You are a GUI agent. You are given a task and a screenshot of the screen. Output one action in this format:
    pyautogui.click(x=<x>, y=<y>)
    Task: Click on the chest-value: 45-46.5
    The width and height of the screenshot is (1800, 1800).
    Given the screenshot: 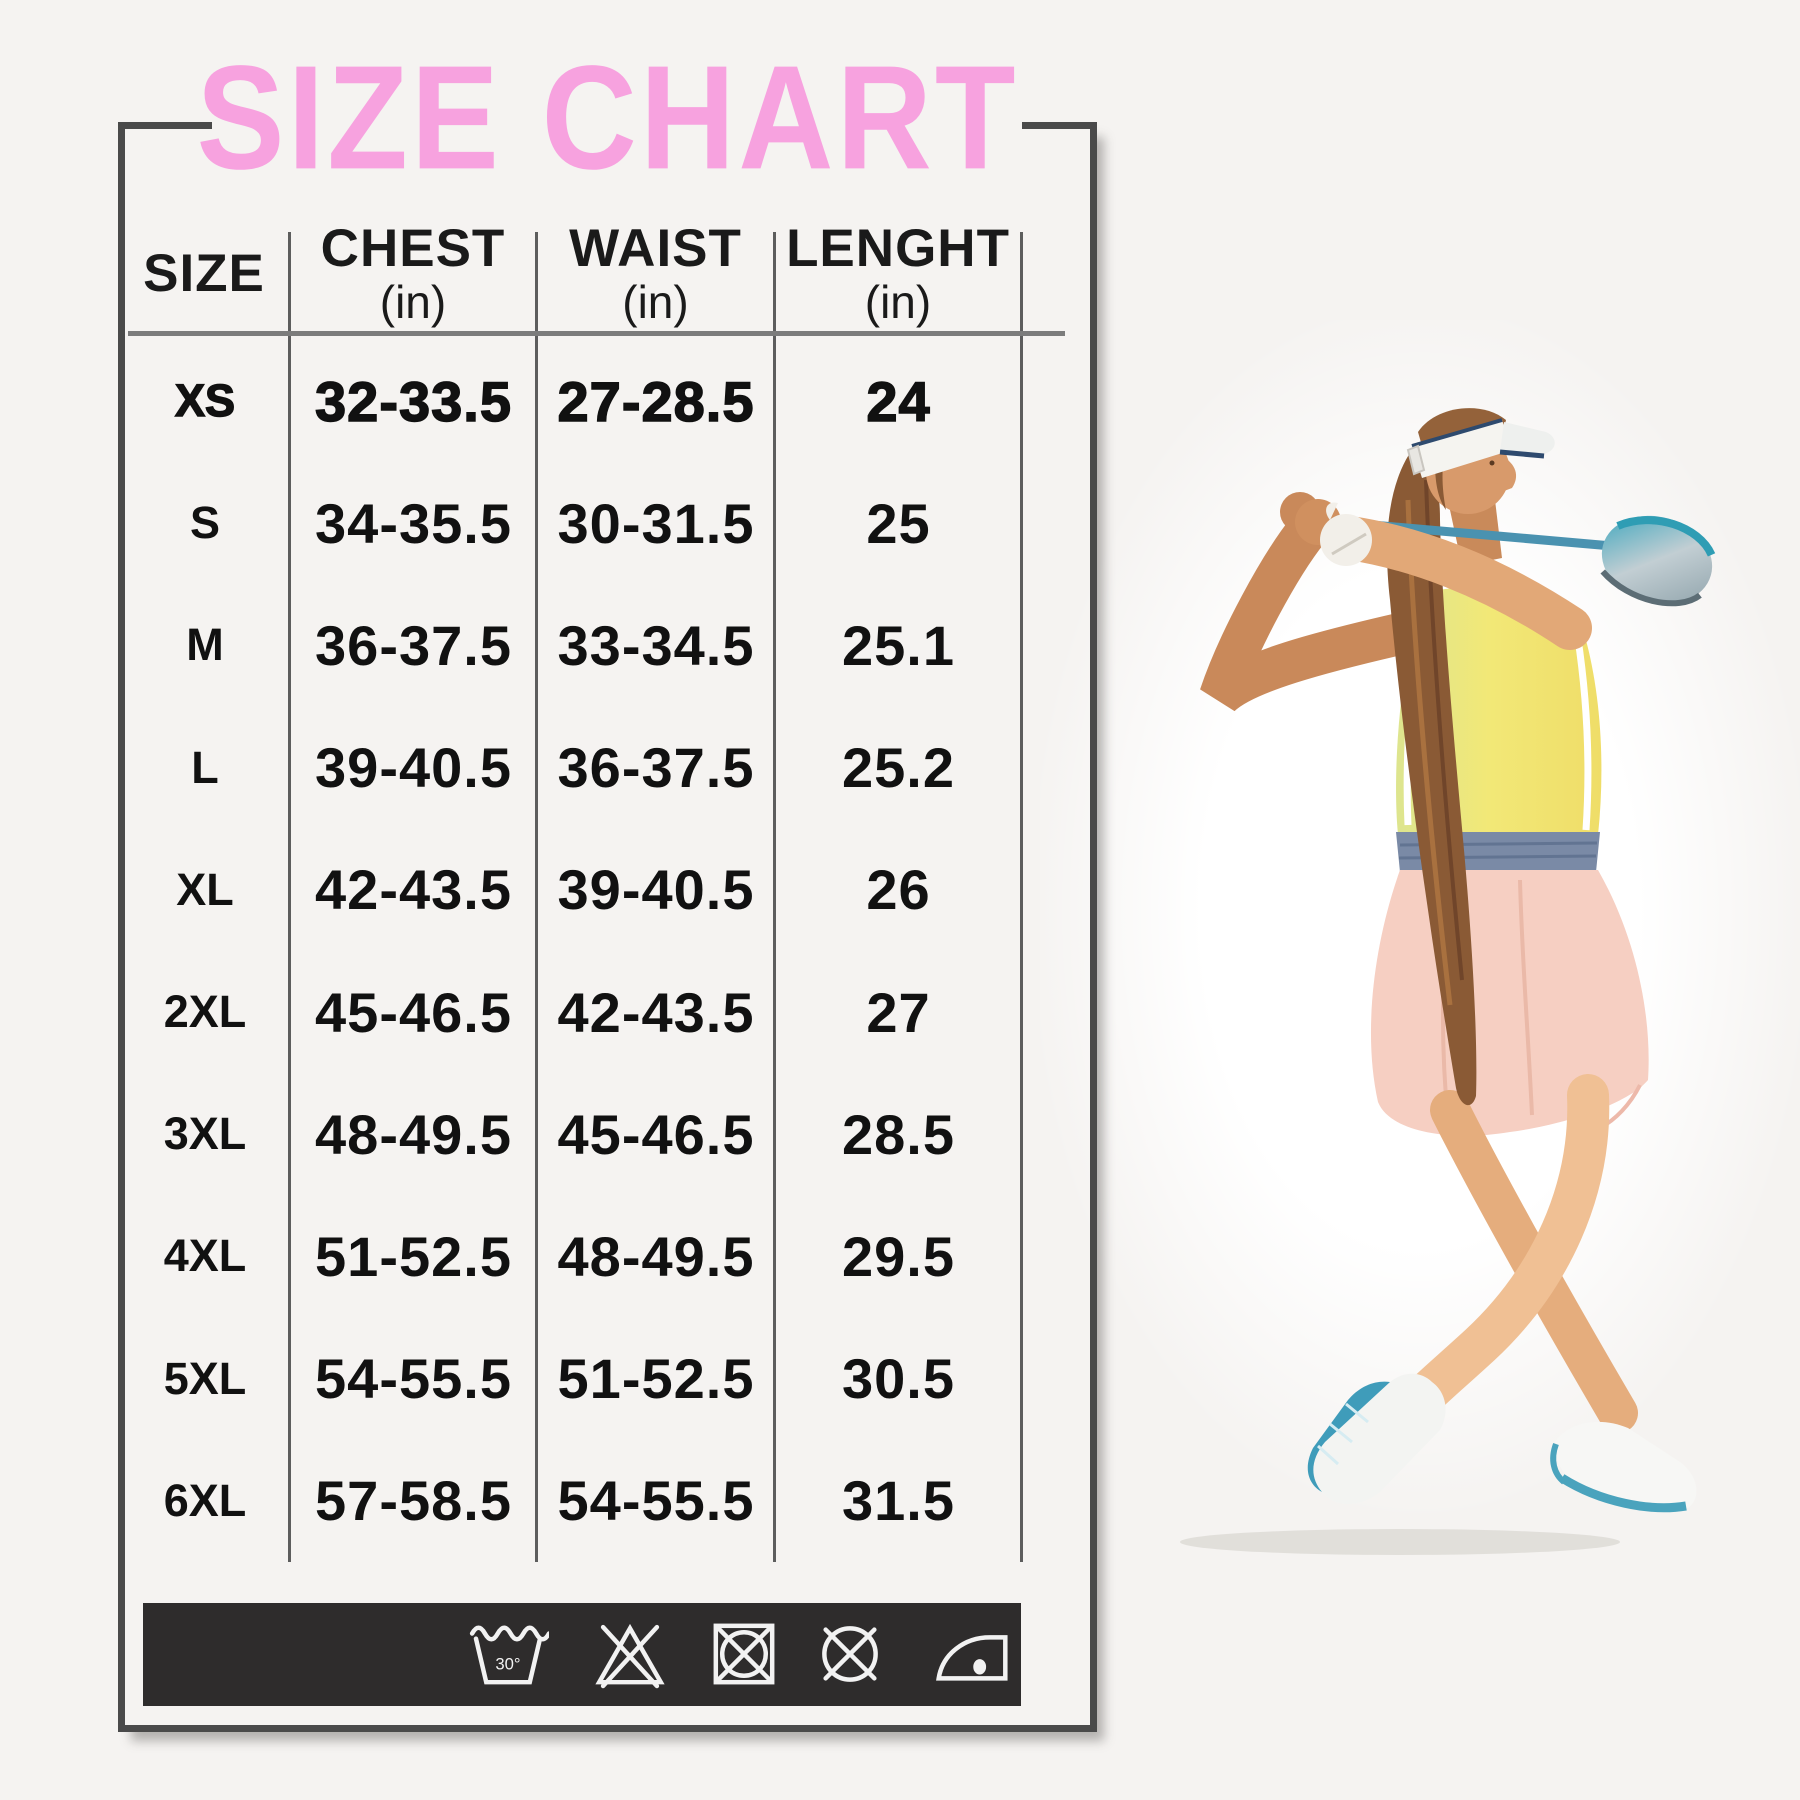 What is the action you would take?
    pyautogui.click(x=413, y=1012)
    